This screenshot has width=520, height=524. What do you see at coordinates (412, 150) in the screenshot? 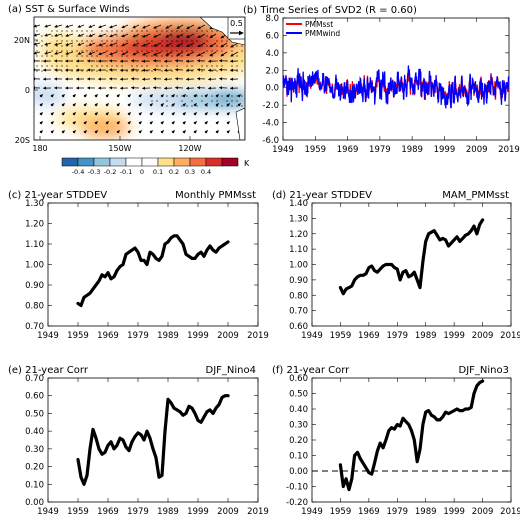
I see `x-tick-label: 1989` at bounding box center [412, 150].